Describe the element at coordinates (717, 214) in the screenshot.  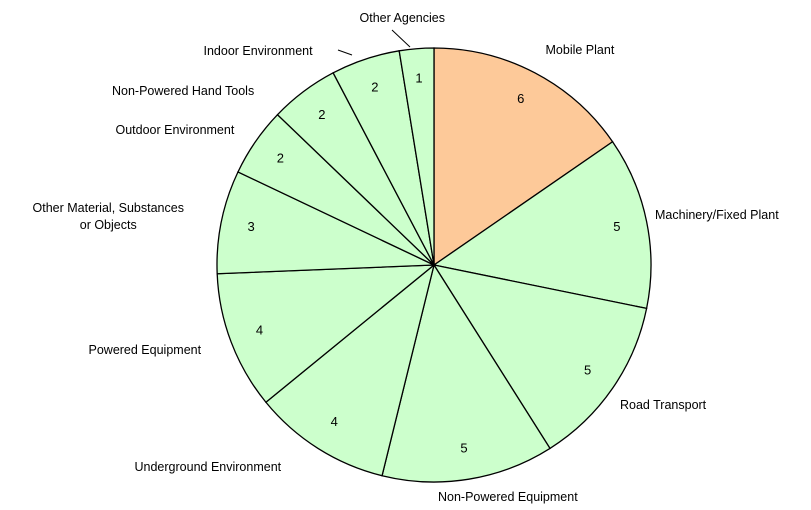
I see `category-label: Machinery/Fixed Plant` at that location.